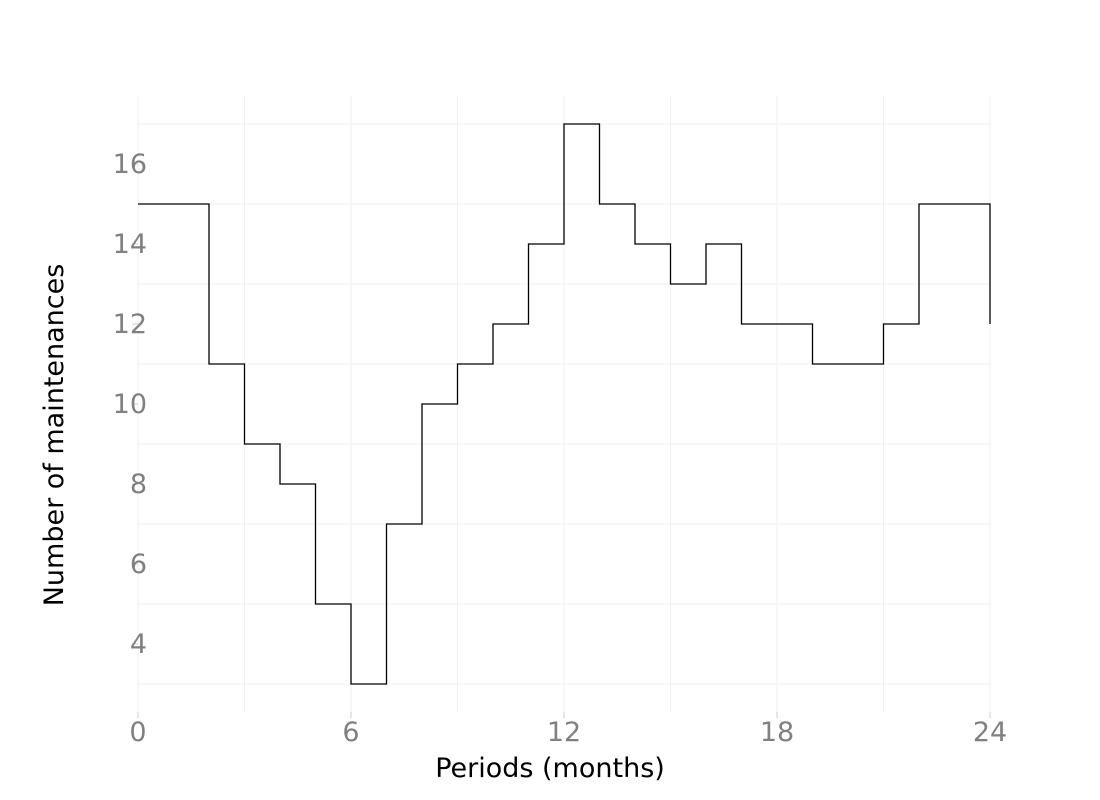 This screenshot has height=800, width=1100. What do you see at coordinates (54, 435) in the screenshot?
I see `y-axis-title: Number of maintenances` at bounding box center [54, 435].